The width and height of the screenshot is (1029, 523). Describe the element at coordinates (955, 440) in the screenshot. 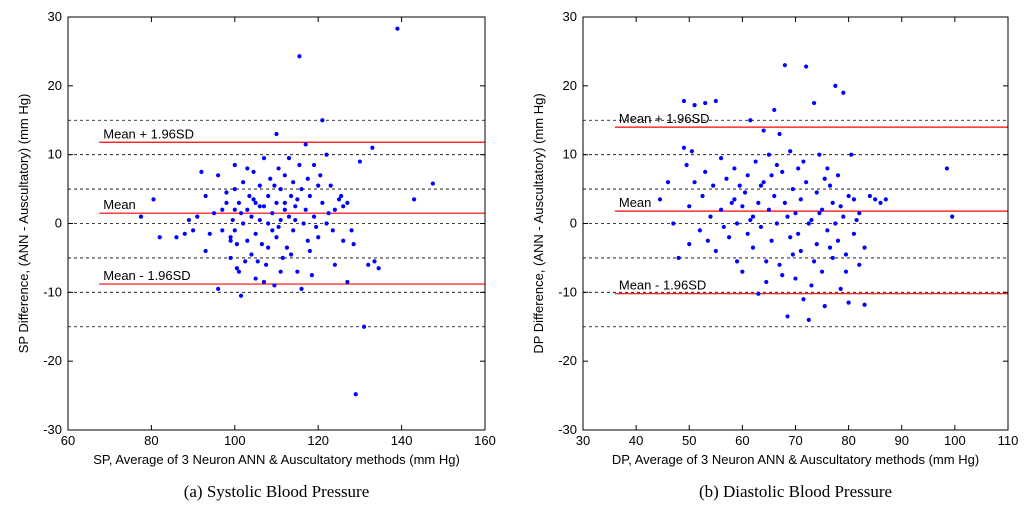

I see `x-tick-label: 100` at that location.